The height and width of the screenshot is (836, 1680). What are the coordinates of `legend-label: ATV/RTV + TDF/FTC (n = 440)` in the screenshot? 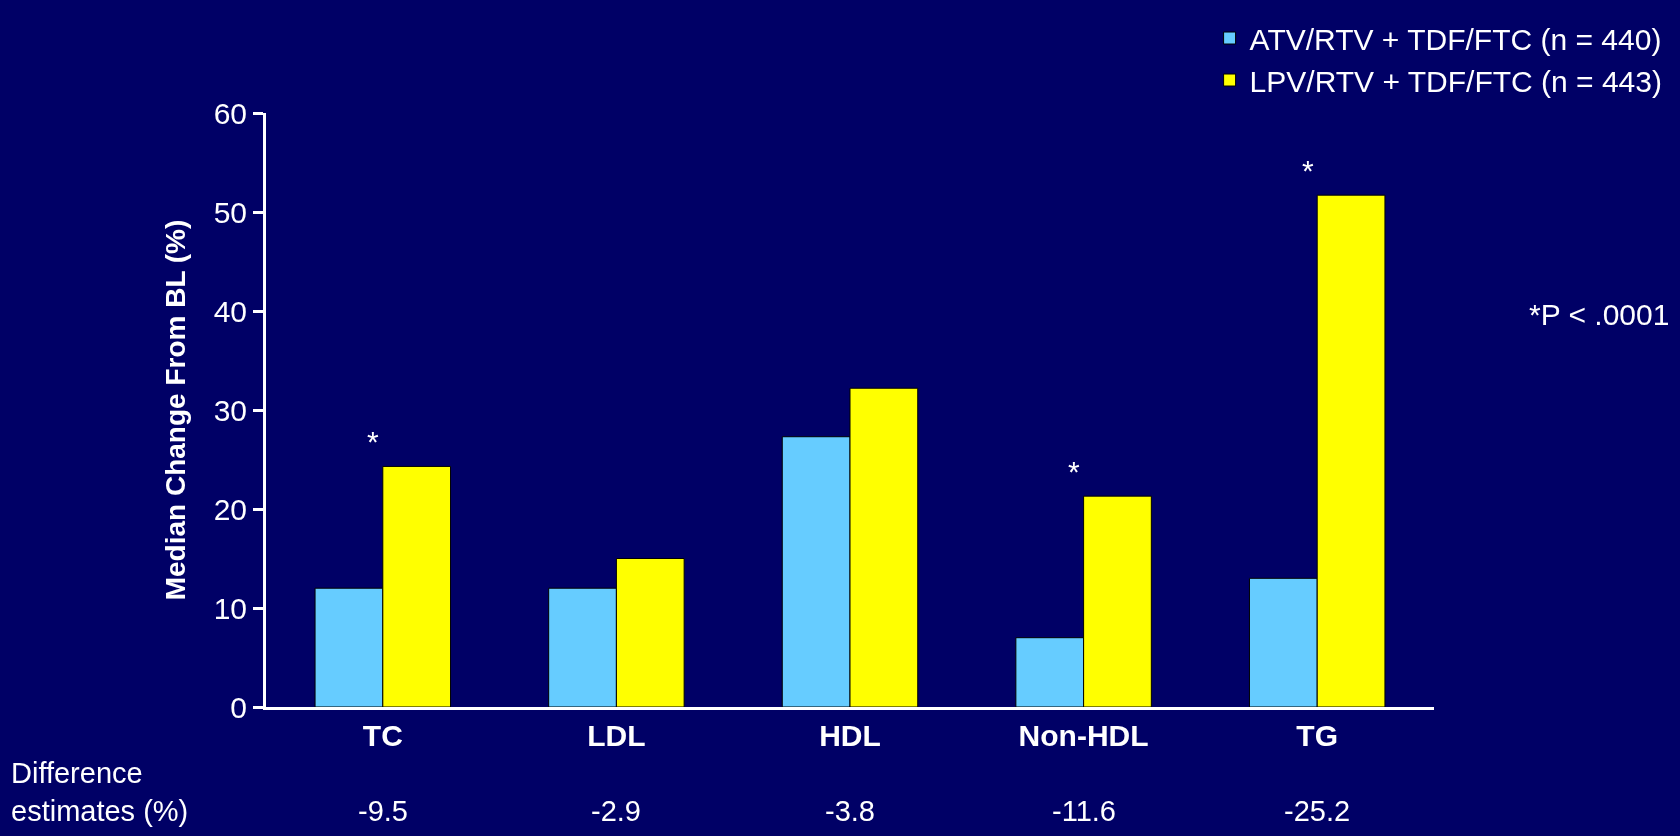 It's located at (1455, 39).